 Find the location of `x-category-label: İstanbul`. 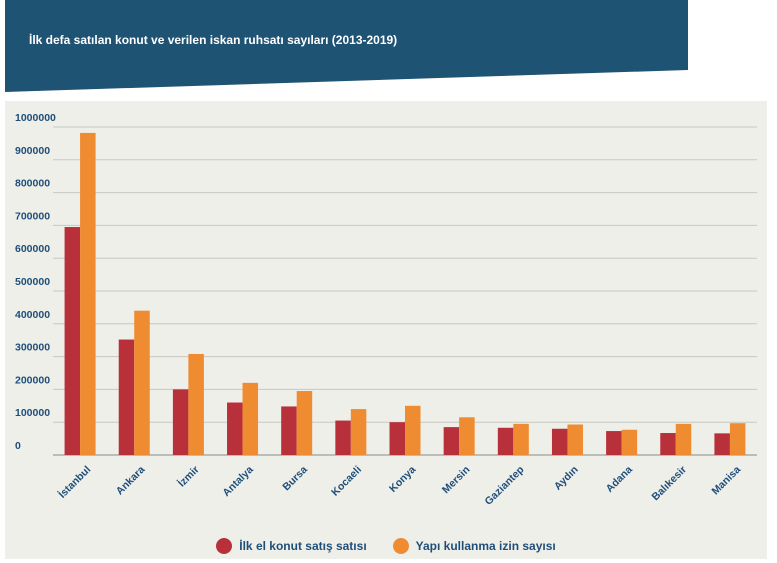

x-category-label: İstanbul is located at coordinates (75, 482).